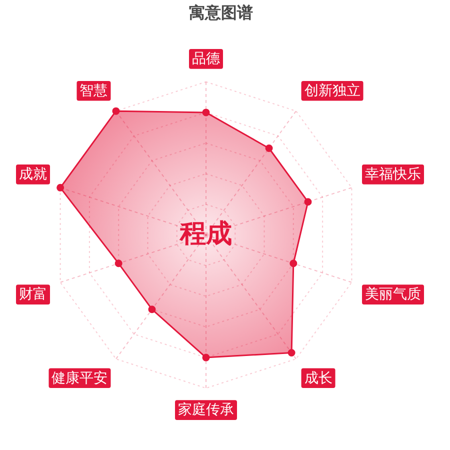 This screenshot has height=450, width=450. What do you see at coordinates (205, 233) in the screenshot?
I see `text: 程成` at bounding box center [205, 233].